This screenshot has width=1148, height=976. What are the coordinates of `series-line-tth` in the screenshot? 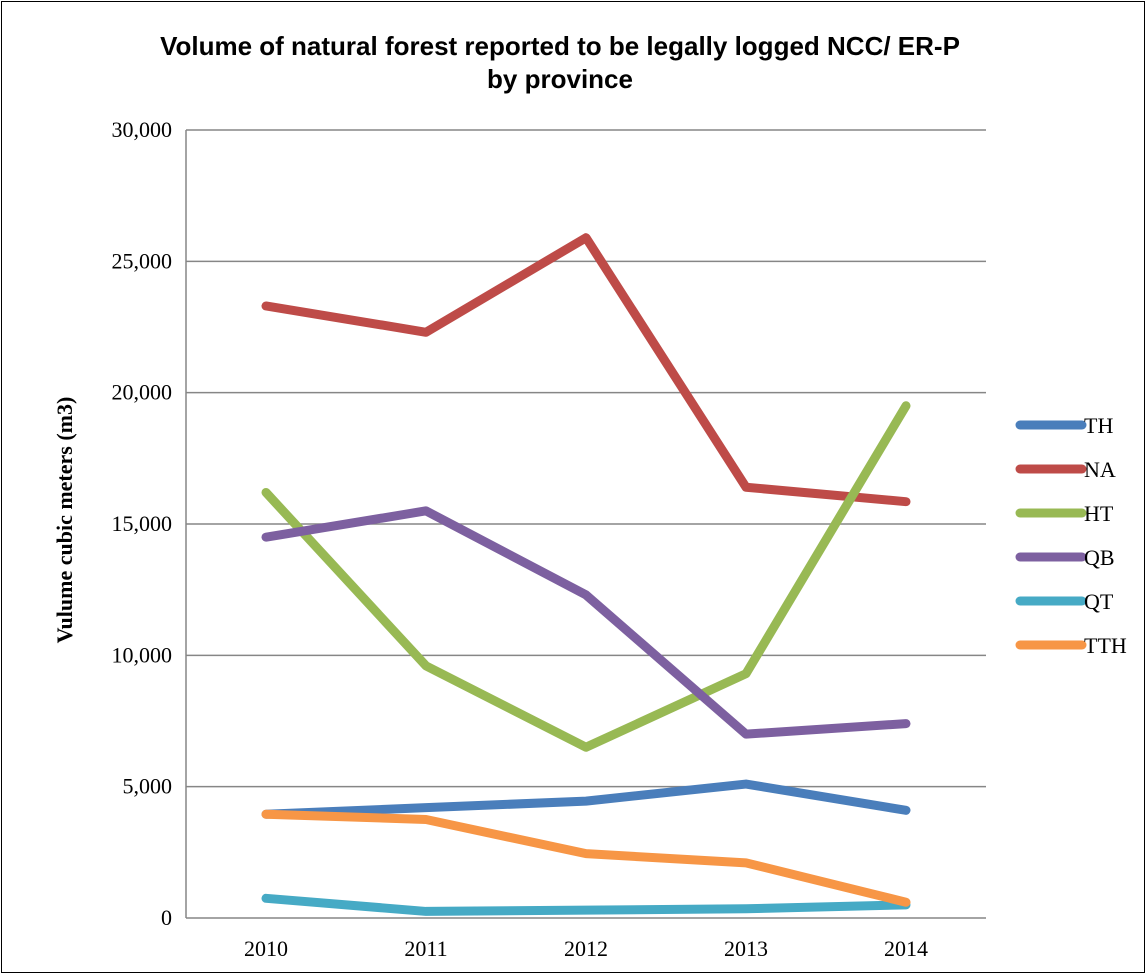 It's located at (586, 858).